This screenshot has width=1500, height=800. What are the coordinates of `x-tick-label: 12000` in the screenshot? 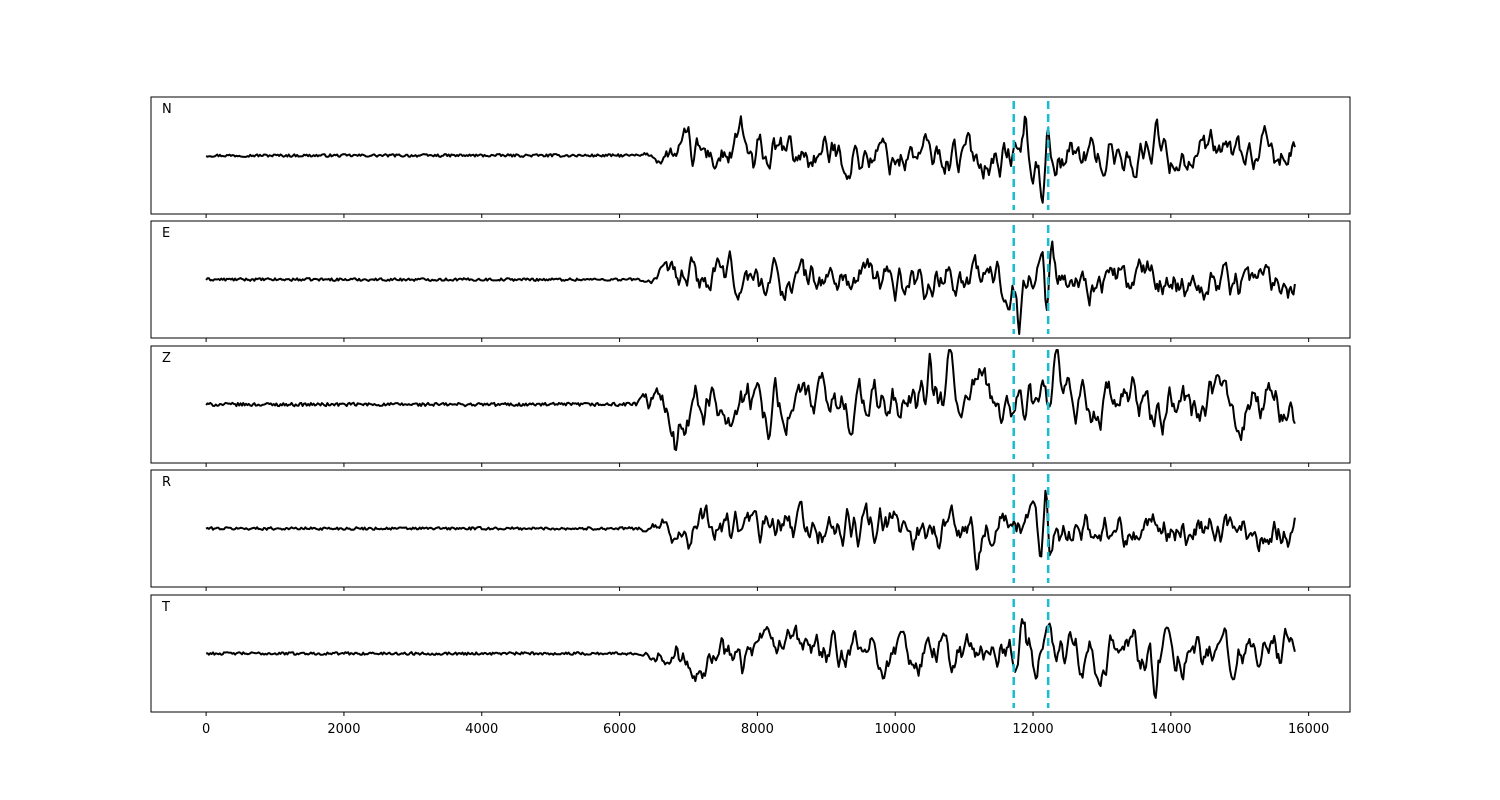 It's located at (1032, 729).